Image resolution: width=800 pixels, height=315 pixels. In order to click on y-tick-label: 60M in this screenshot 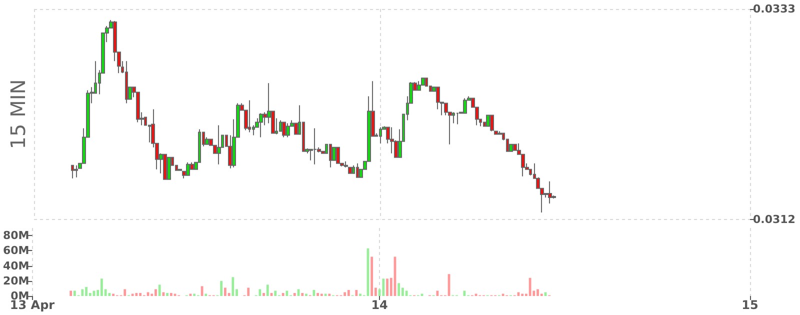, I will do `click(16, 251)`.